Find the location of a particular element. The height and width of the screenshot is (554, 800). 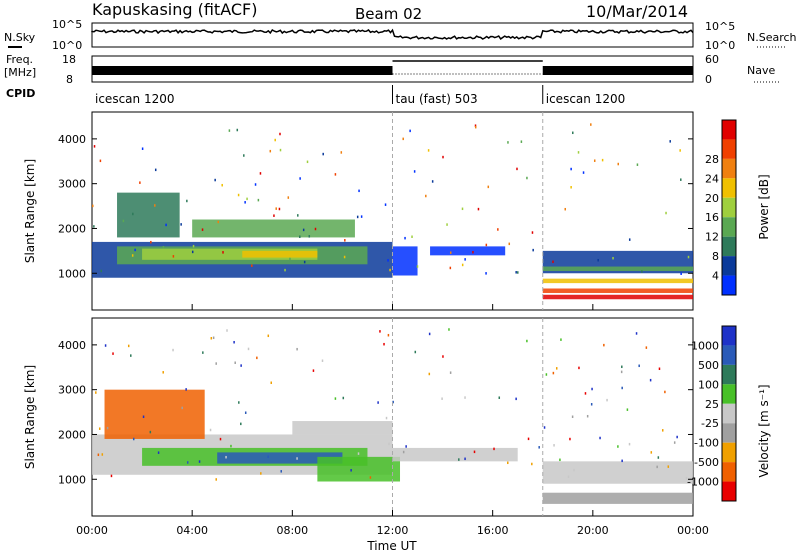

colorbar-frame is located at coordinates (729, 207).